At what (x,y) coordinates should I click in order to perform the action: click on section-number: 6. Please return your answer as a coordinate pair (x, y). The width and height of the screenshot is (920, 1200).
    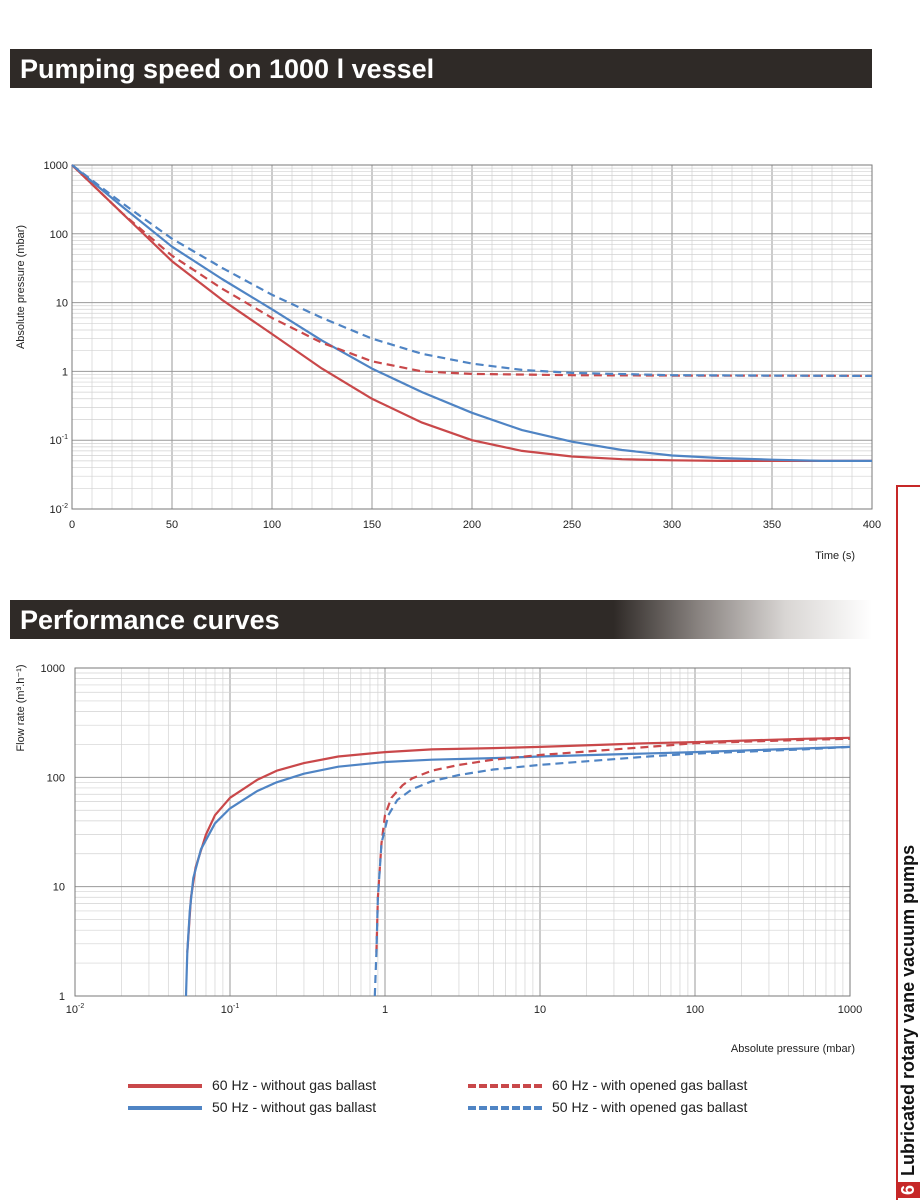
    Looking at the image, I should click on (908, 1189).